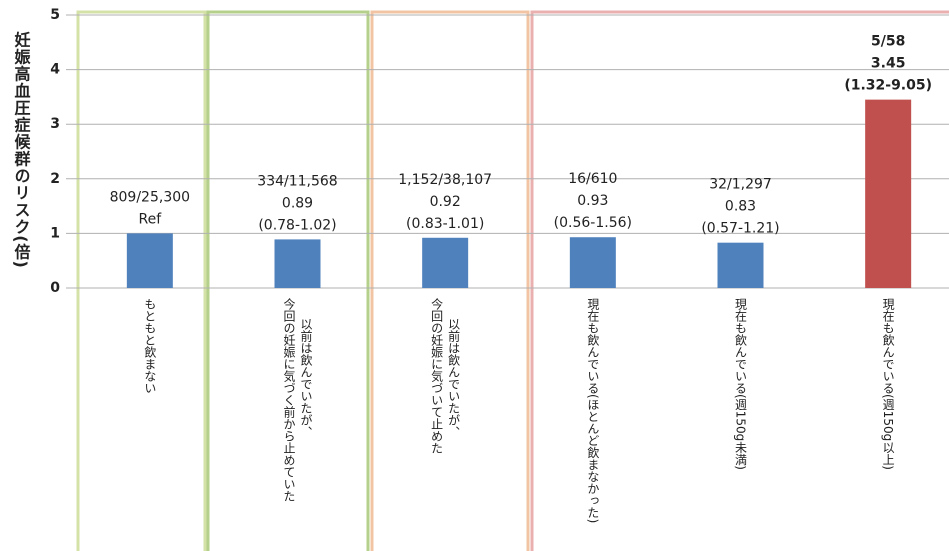 This screenshot has height=551, width=949. I want to click on bar-label: 0.92, so click(445, 202).